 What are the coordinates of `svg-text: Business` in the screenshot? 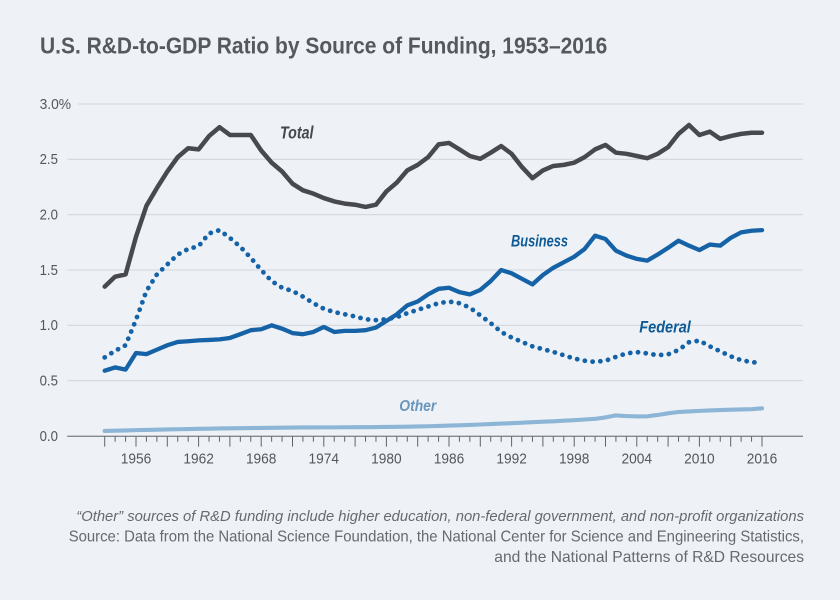 It's located at (539, 242).